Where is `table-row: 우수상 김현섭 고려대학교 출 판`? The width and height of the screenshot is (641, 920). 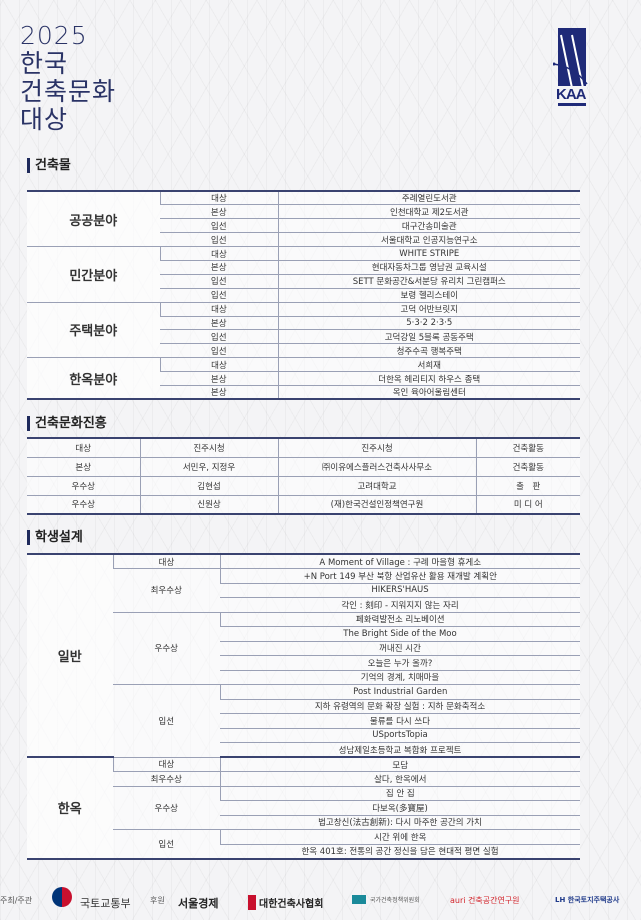
table-row: 우수상 김현섭 고려대학교 출 판 is located at coordinates (303, 486).